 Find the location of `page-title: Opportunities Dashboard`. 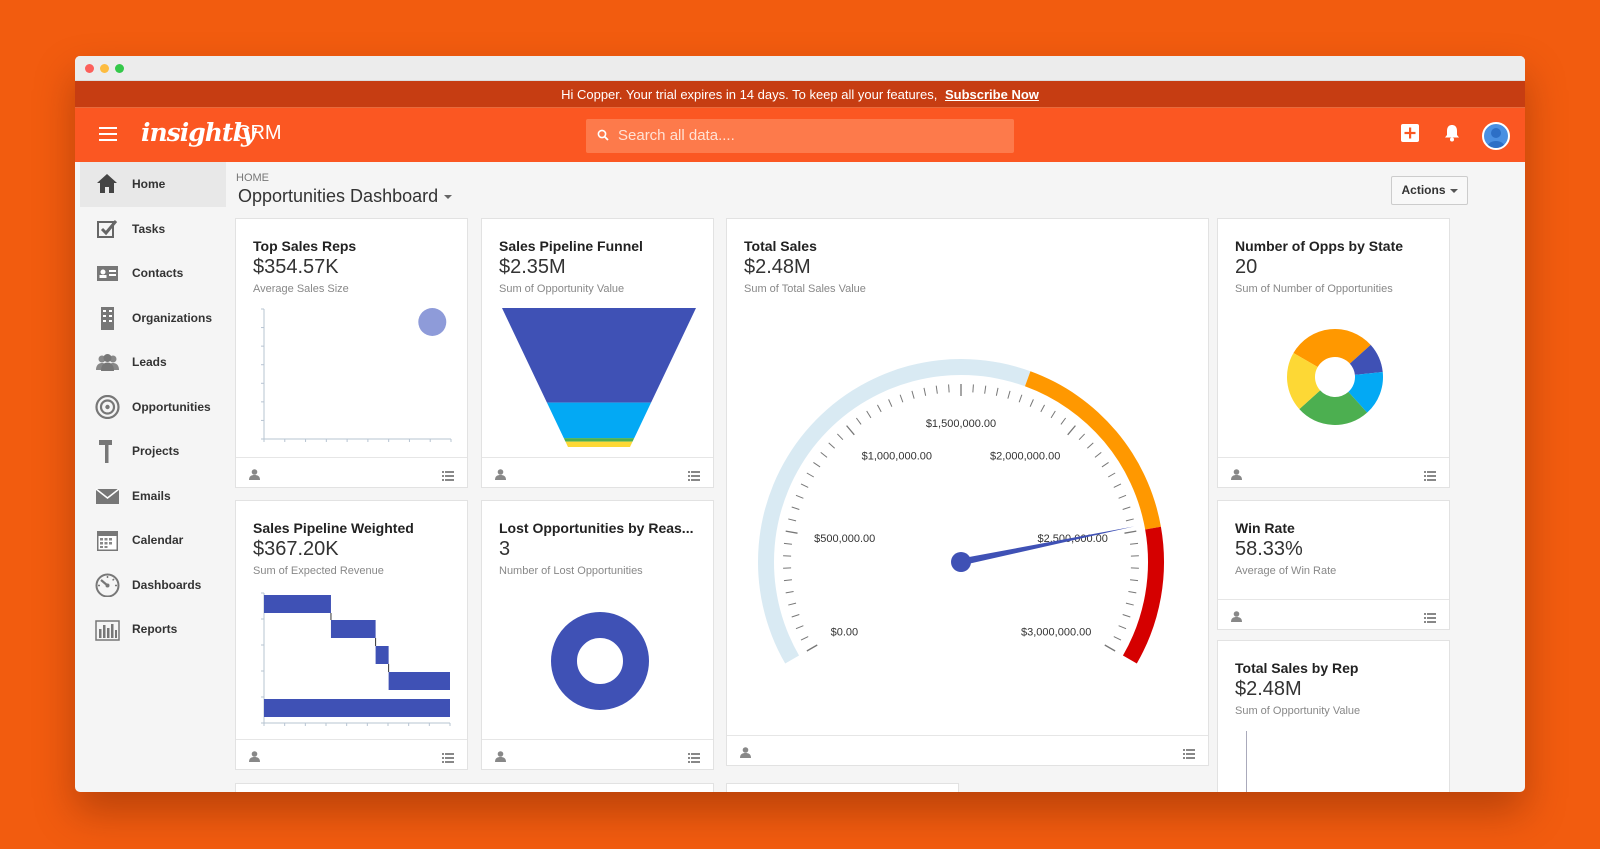

page-title: Opportunities Dashboard is located at coordinates (338, 196).